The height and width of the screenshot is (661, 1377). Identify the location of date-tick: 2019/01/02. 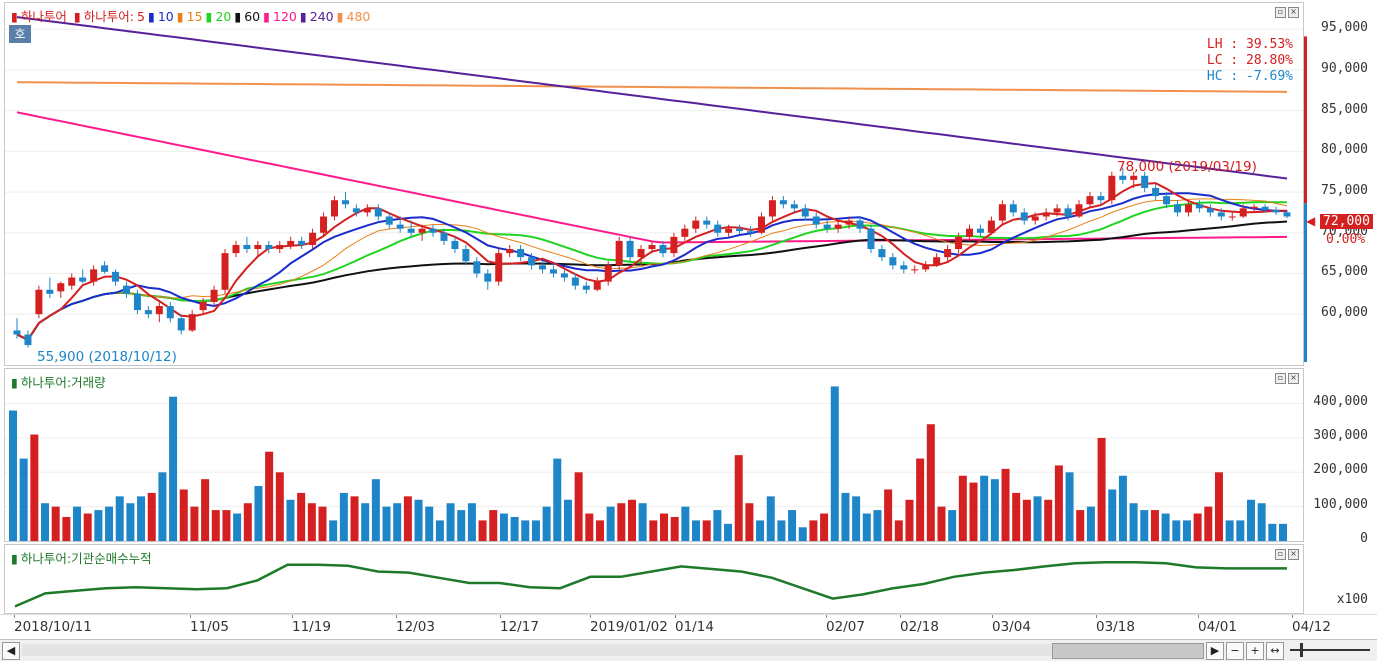
(629, 627).